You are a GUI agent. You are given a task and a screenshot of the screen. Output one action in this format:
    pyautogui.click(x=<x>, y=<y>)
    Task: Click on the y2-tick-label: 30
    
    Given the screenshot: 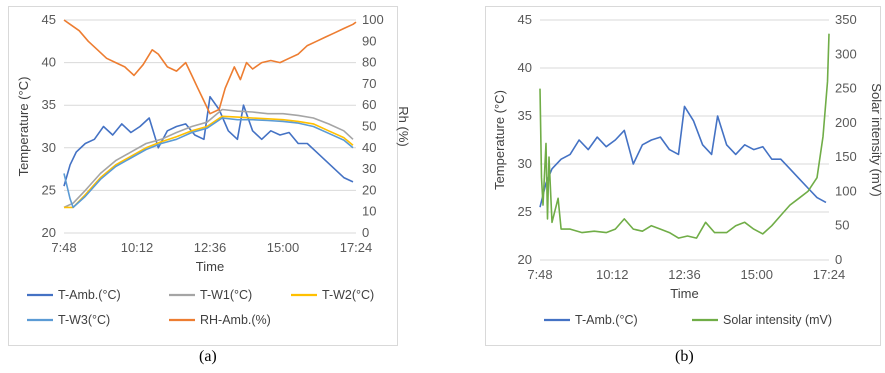 What is the action you would take?
    pyautogui.click(x=369, y=168)
    